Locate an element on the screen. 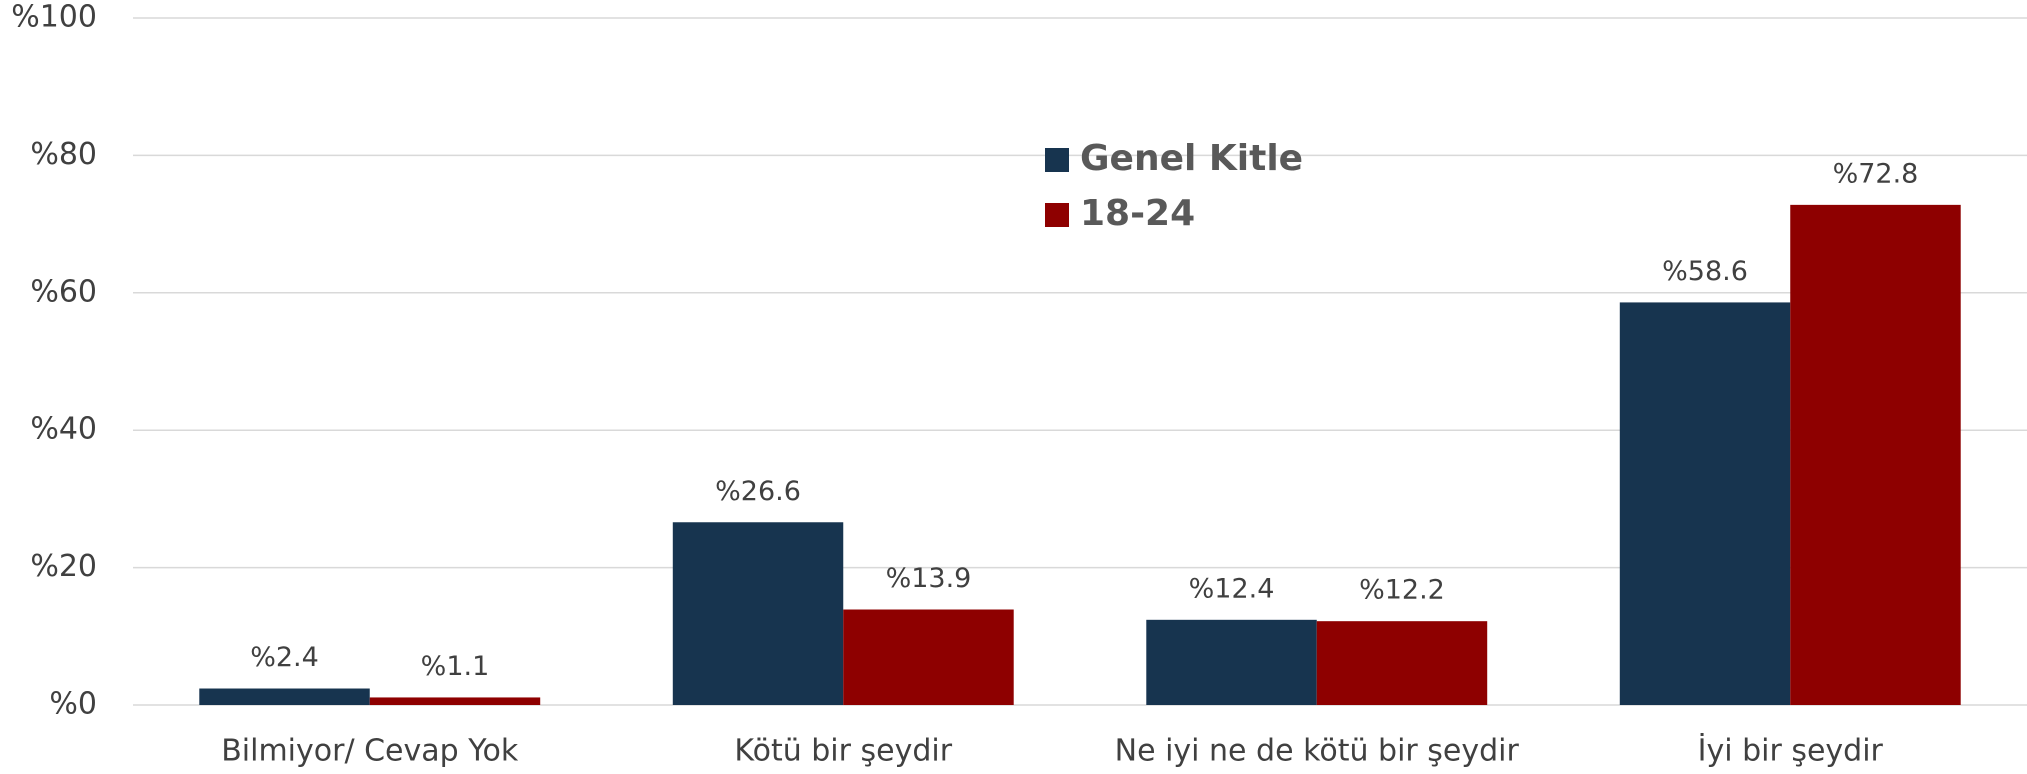  data-label: %12.2 is located at coordinates (1402, 590).